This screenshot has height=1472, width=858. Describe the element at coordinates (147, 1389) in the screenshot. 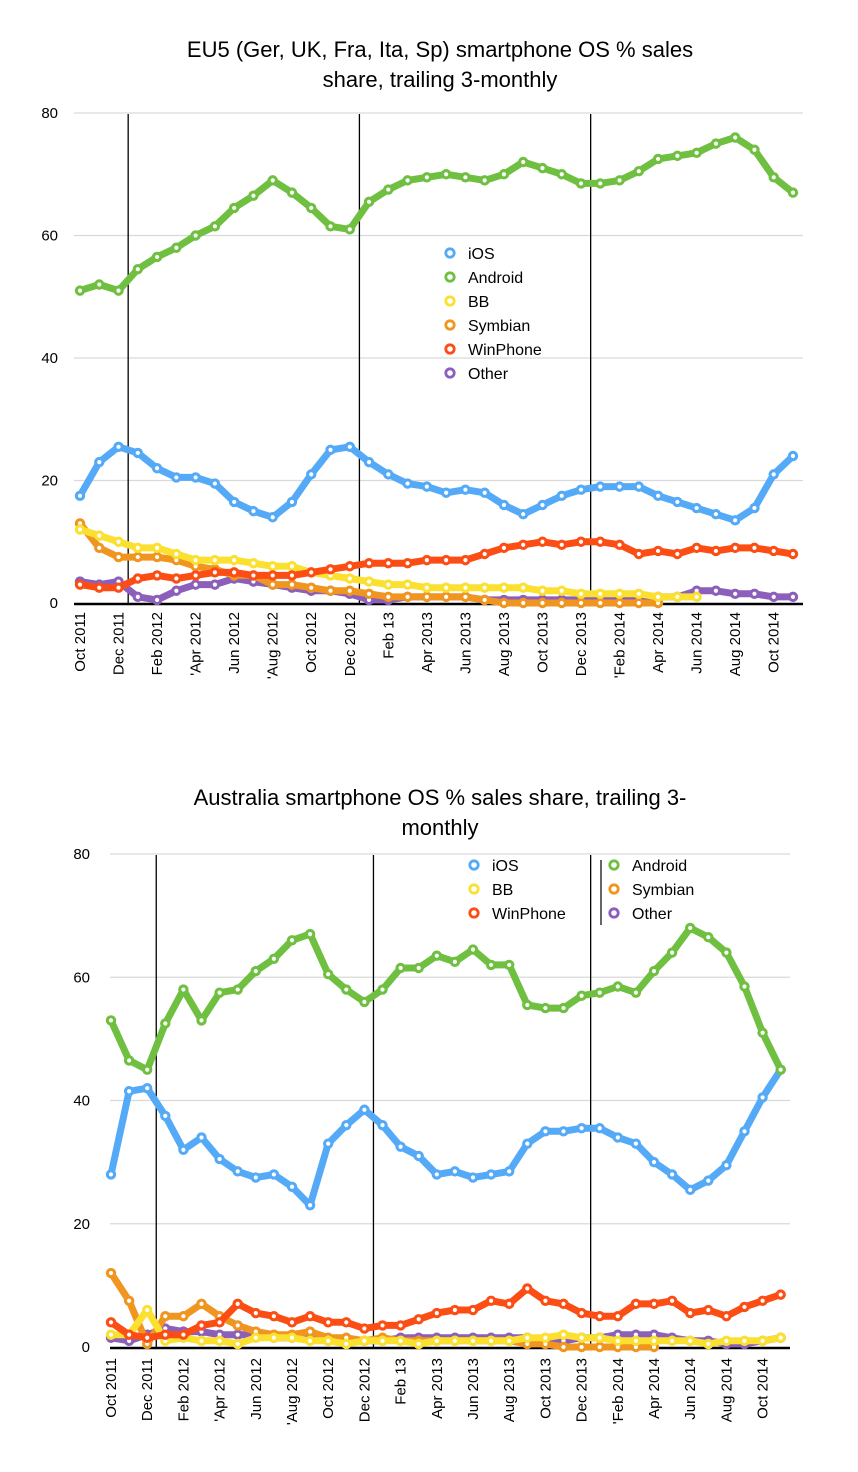

I see `x-tick-label: Dec 2011` at that location.